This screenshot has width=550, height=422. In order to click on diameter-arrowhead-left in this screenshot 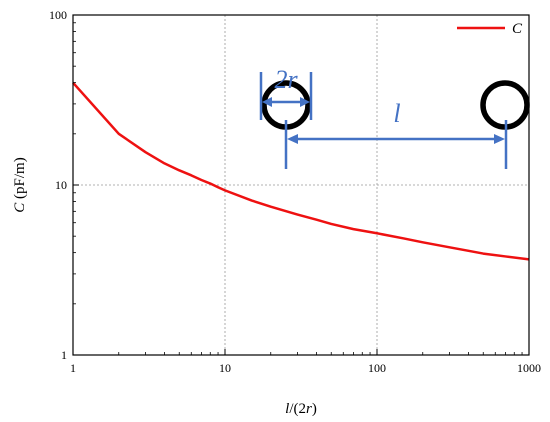, I will do `click(267, 102)`.